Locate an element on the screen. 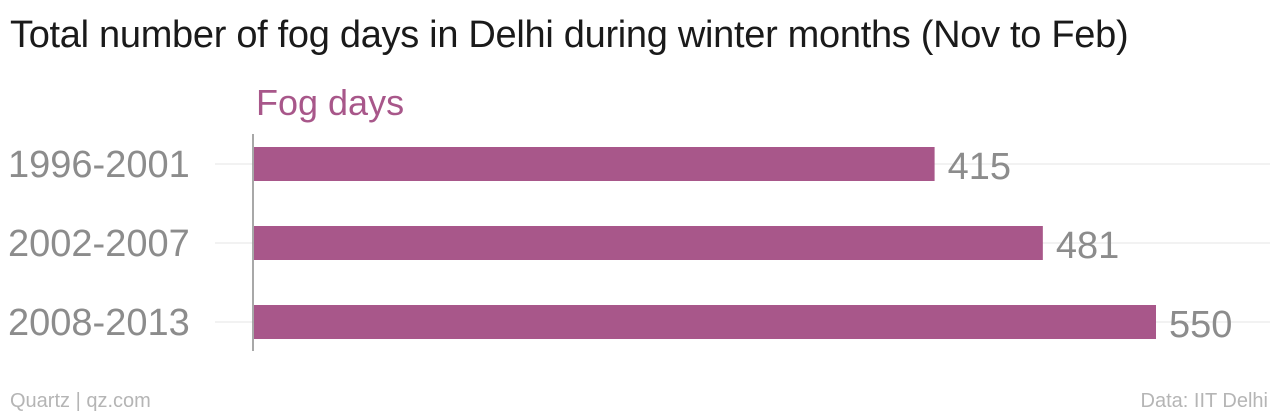  category-label: 1996-2001 is located at coordinates (99, 165).